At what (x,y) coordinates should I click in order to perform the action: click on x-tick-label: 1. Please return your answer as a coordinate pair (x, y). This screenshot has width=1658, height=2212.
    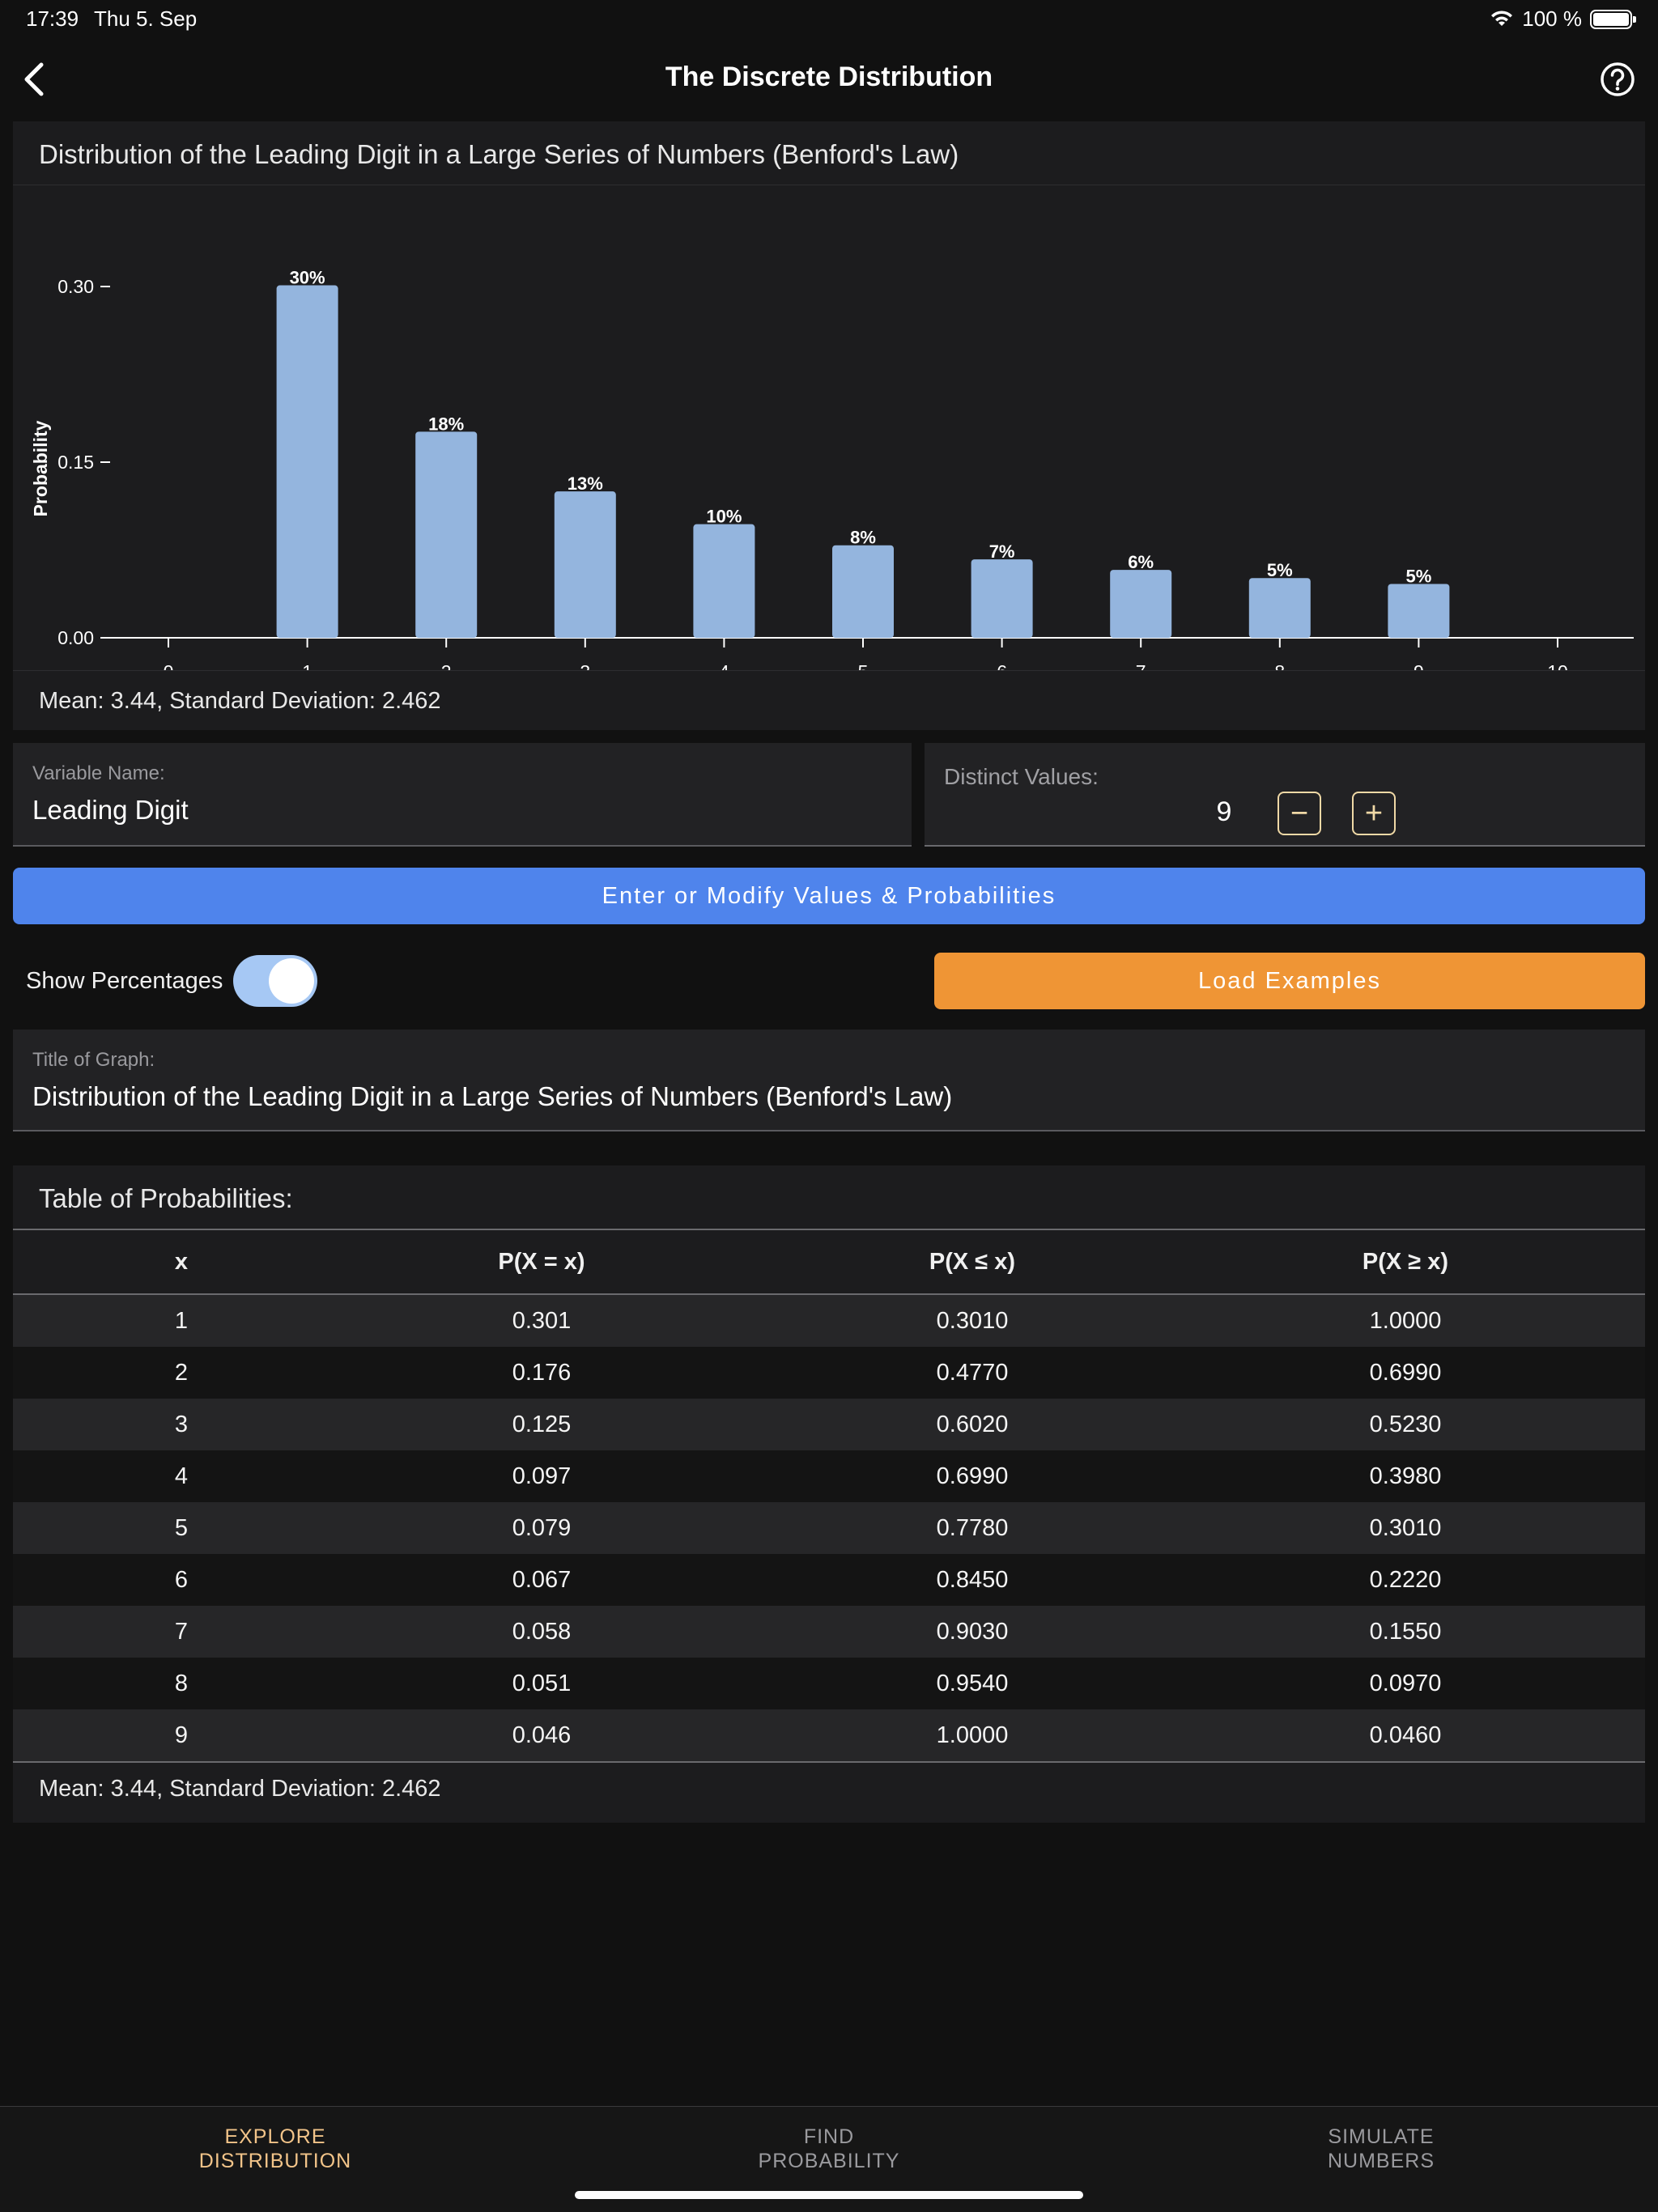
    Looking at the image, I should click on (307, 665).